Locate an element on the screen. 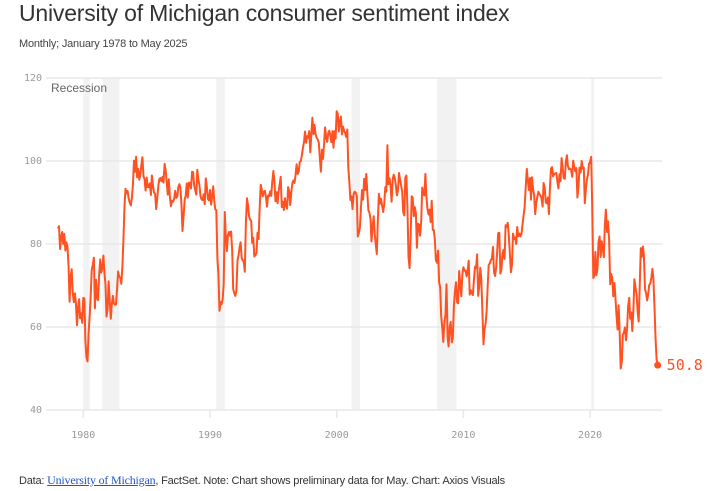 This screenshot has width=725, height=491. x-tick-label: 2000 is located at coordinates (337, 435).